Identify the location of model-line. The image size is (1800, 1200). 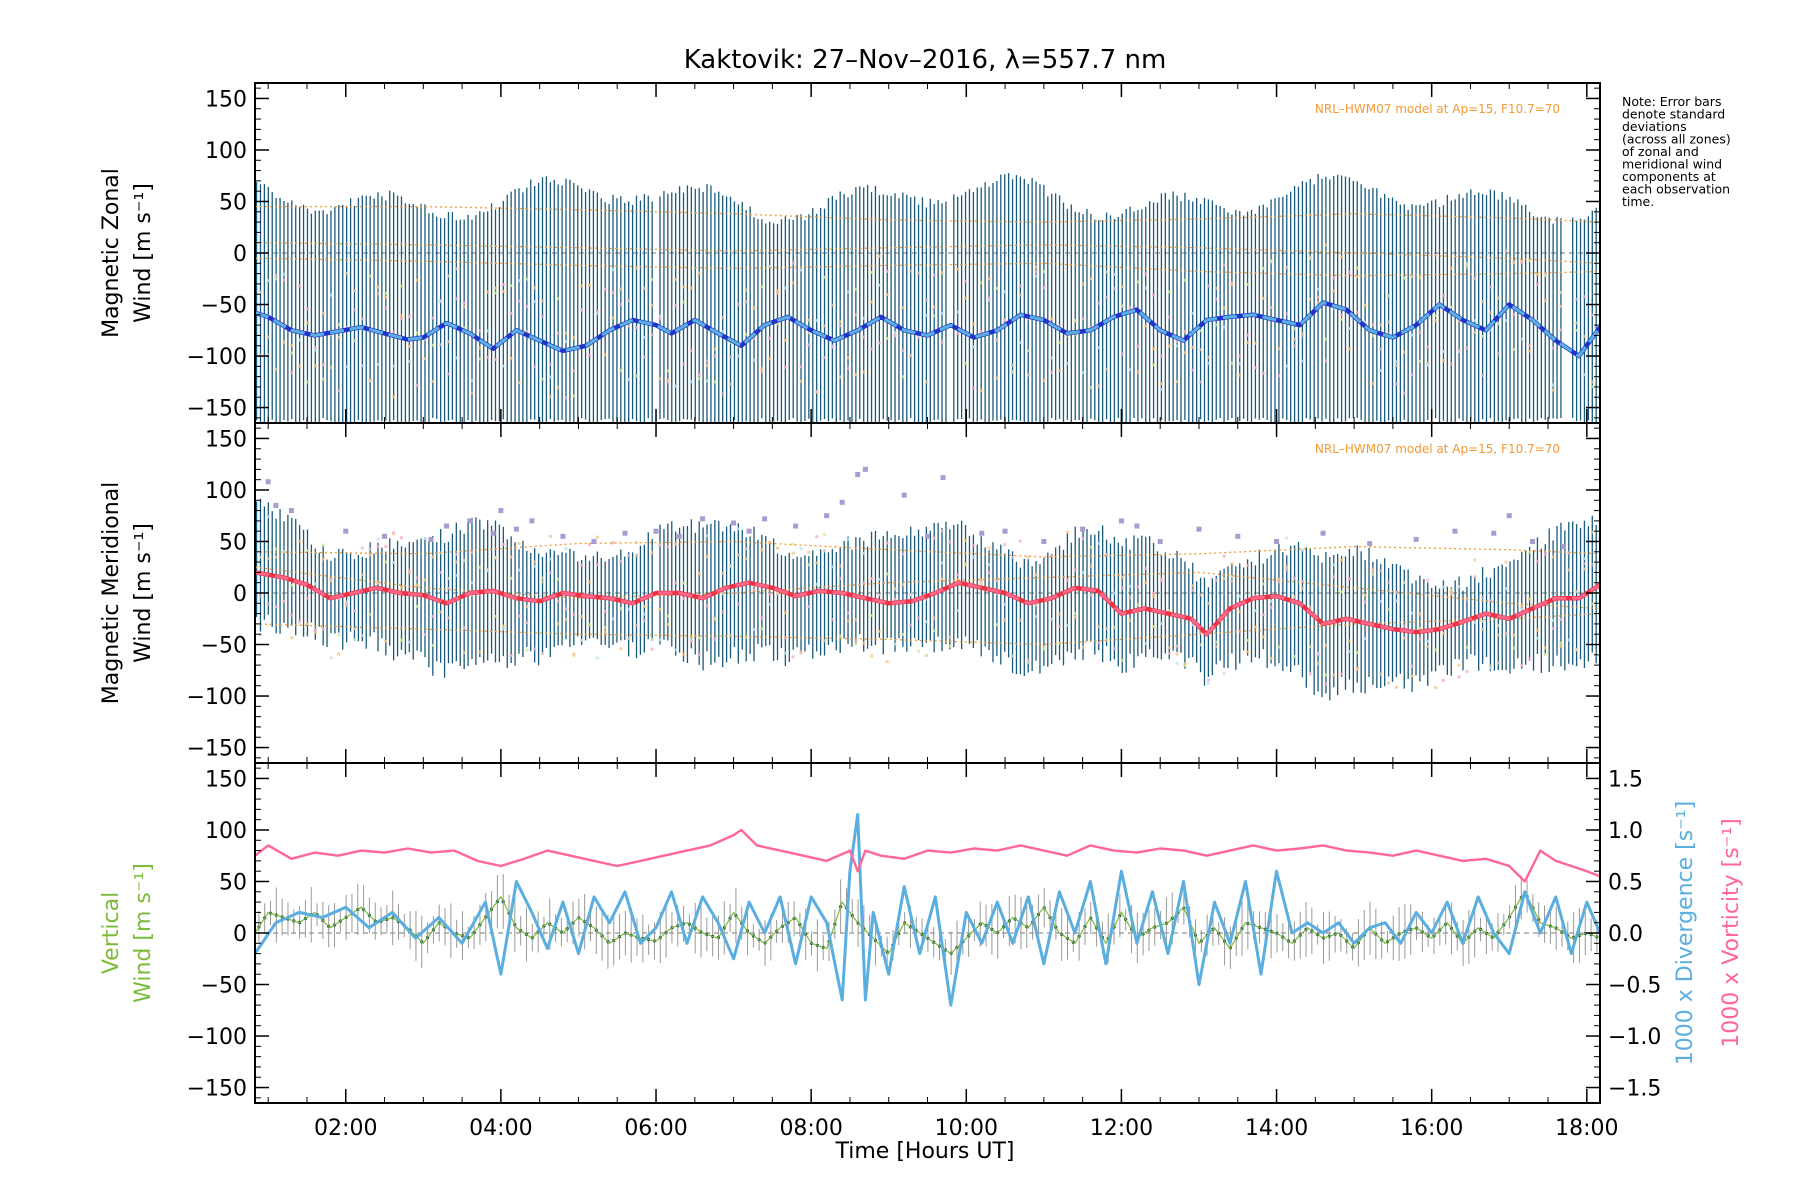
(927, 214).